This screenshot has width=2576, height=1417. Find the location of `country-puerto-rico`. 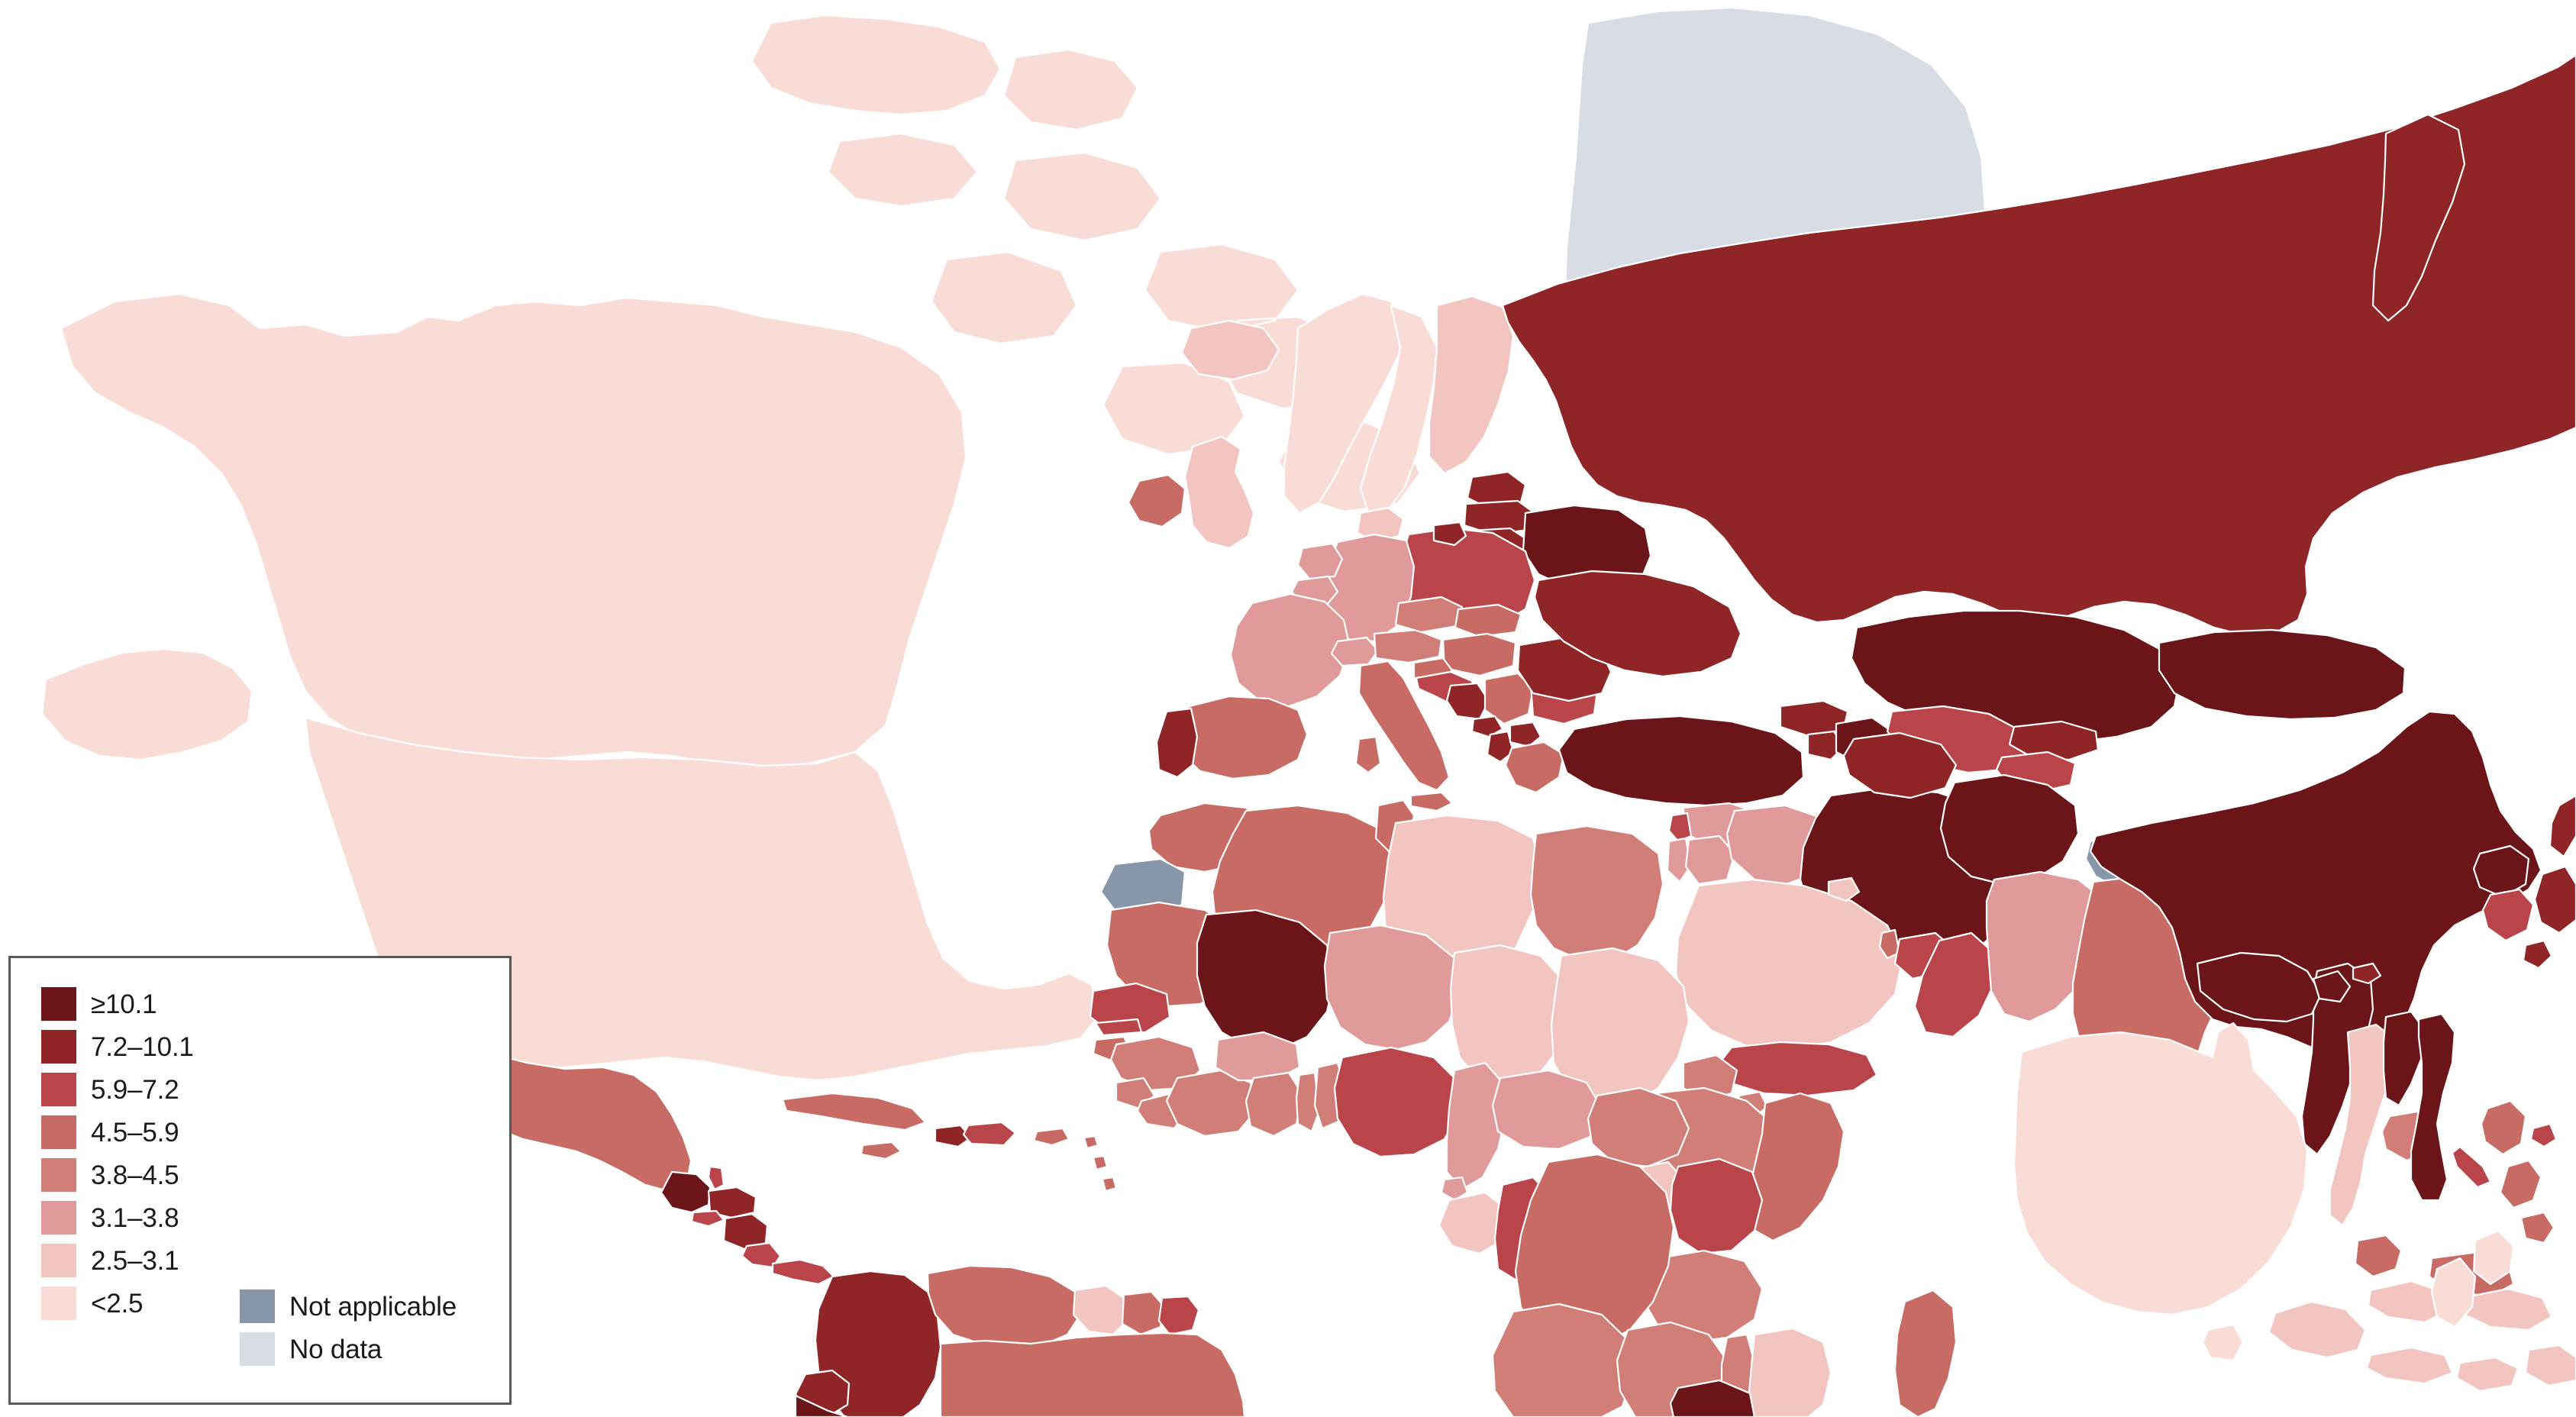

country-puerto-rico is located at coordinates (1051, 1136).